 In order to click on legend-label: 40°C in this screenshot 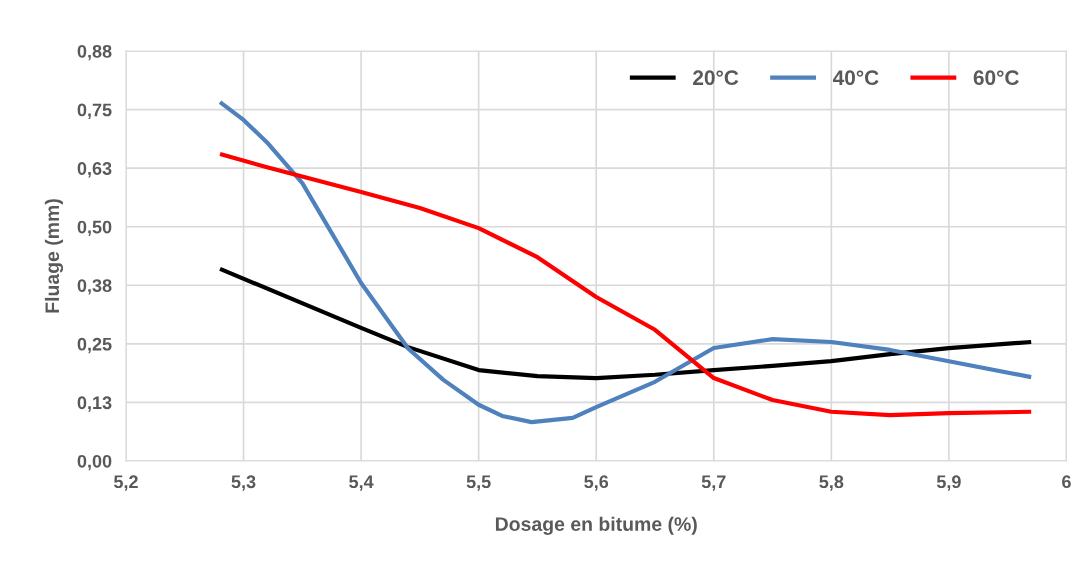, I will do `click(855, 78)`.